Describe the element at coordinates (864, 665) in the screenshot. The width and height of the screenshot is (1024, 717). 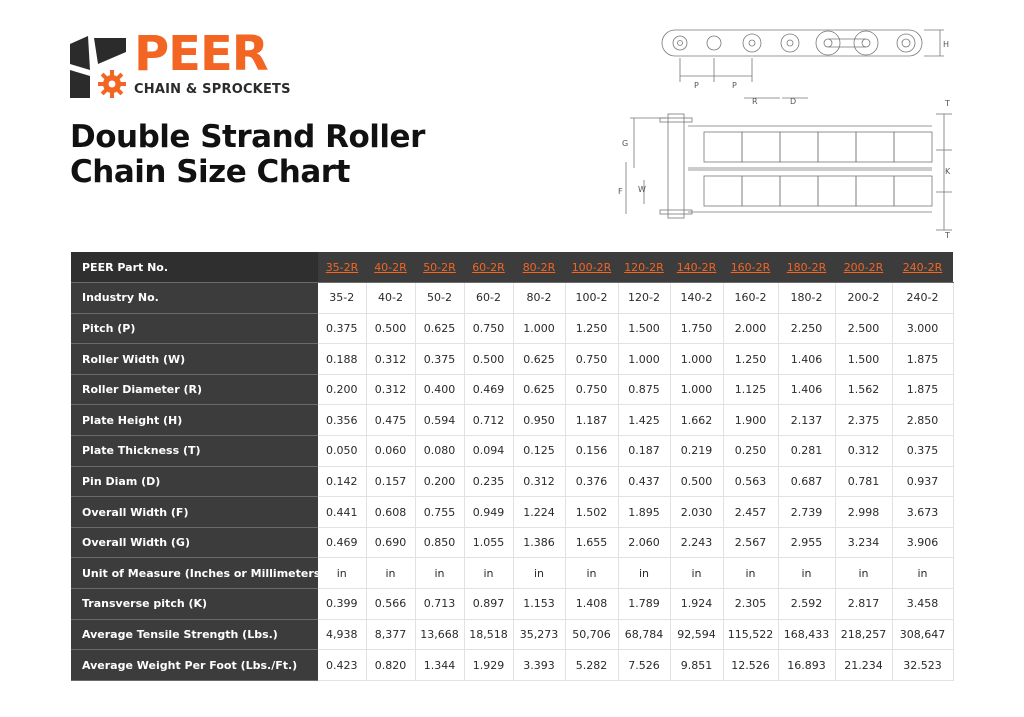
I see `table-cell: 21.234` at that location.